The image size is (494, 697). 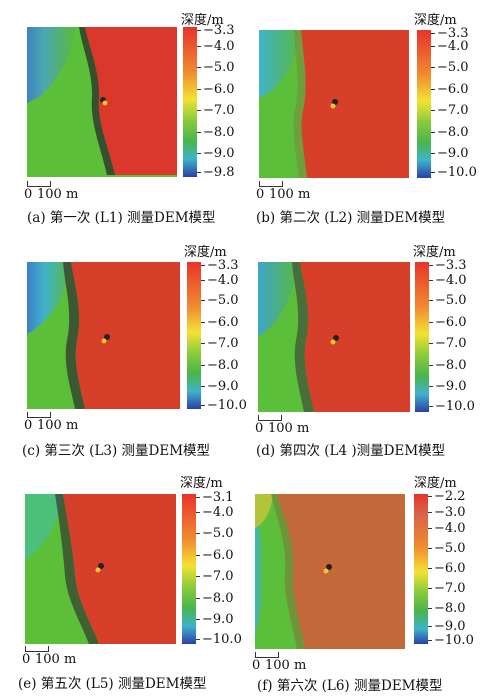 What do you see at coordinates (447, 496) in the screenshot?
I see `tick-label: −2.2` at bounding box center [447, 496].